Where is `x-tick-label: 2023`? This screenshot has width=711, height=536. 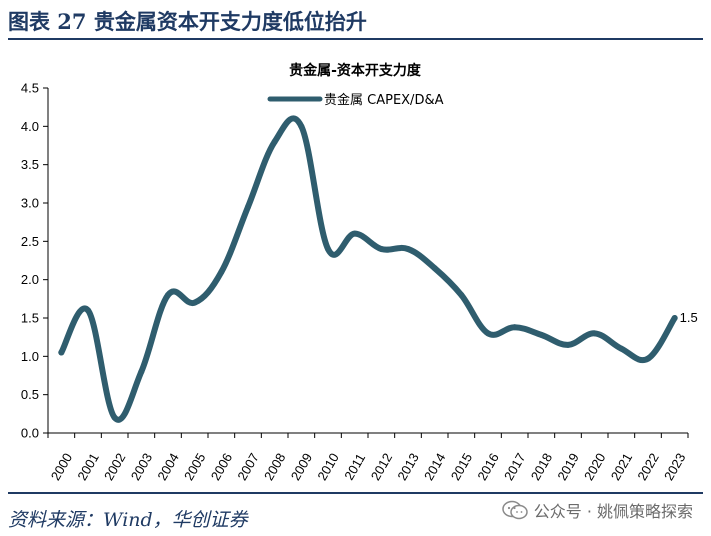
x-tick-label: 2023 is located at coordinates (674, 466).